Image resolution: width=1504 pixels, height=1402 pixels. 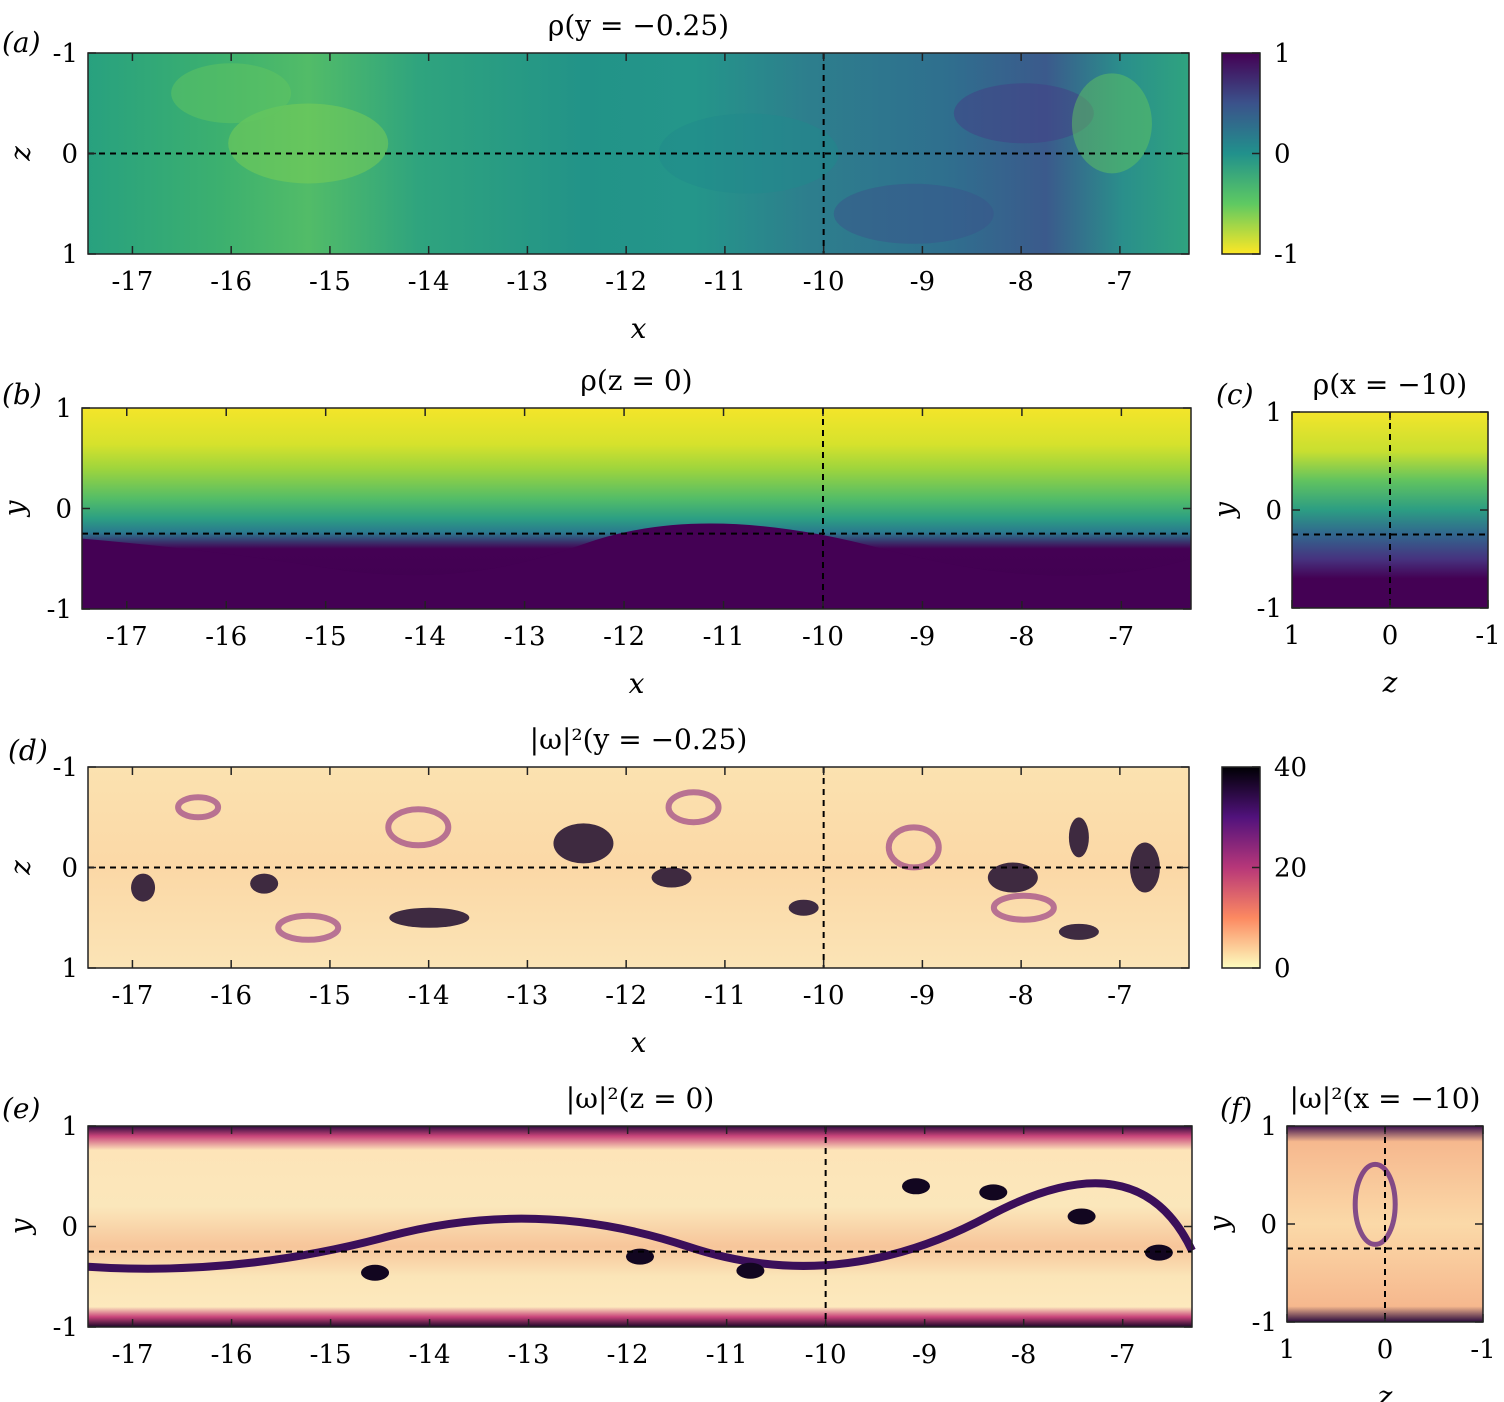 I want to click on dense-layer, so click(x=636, y=566).